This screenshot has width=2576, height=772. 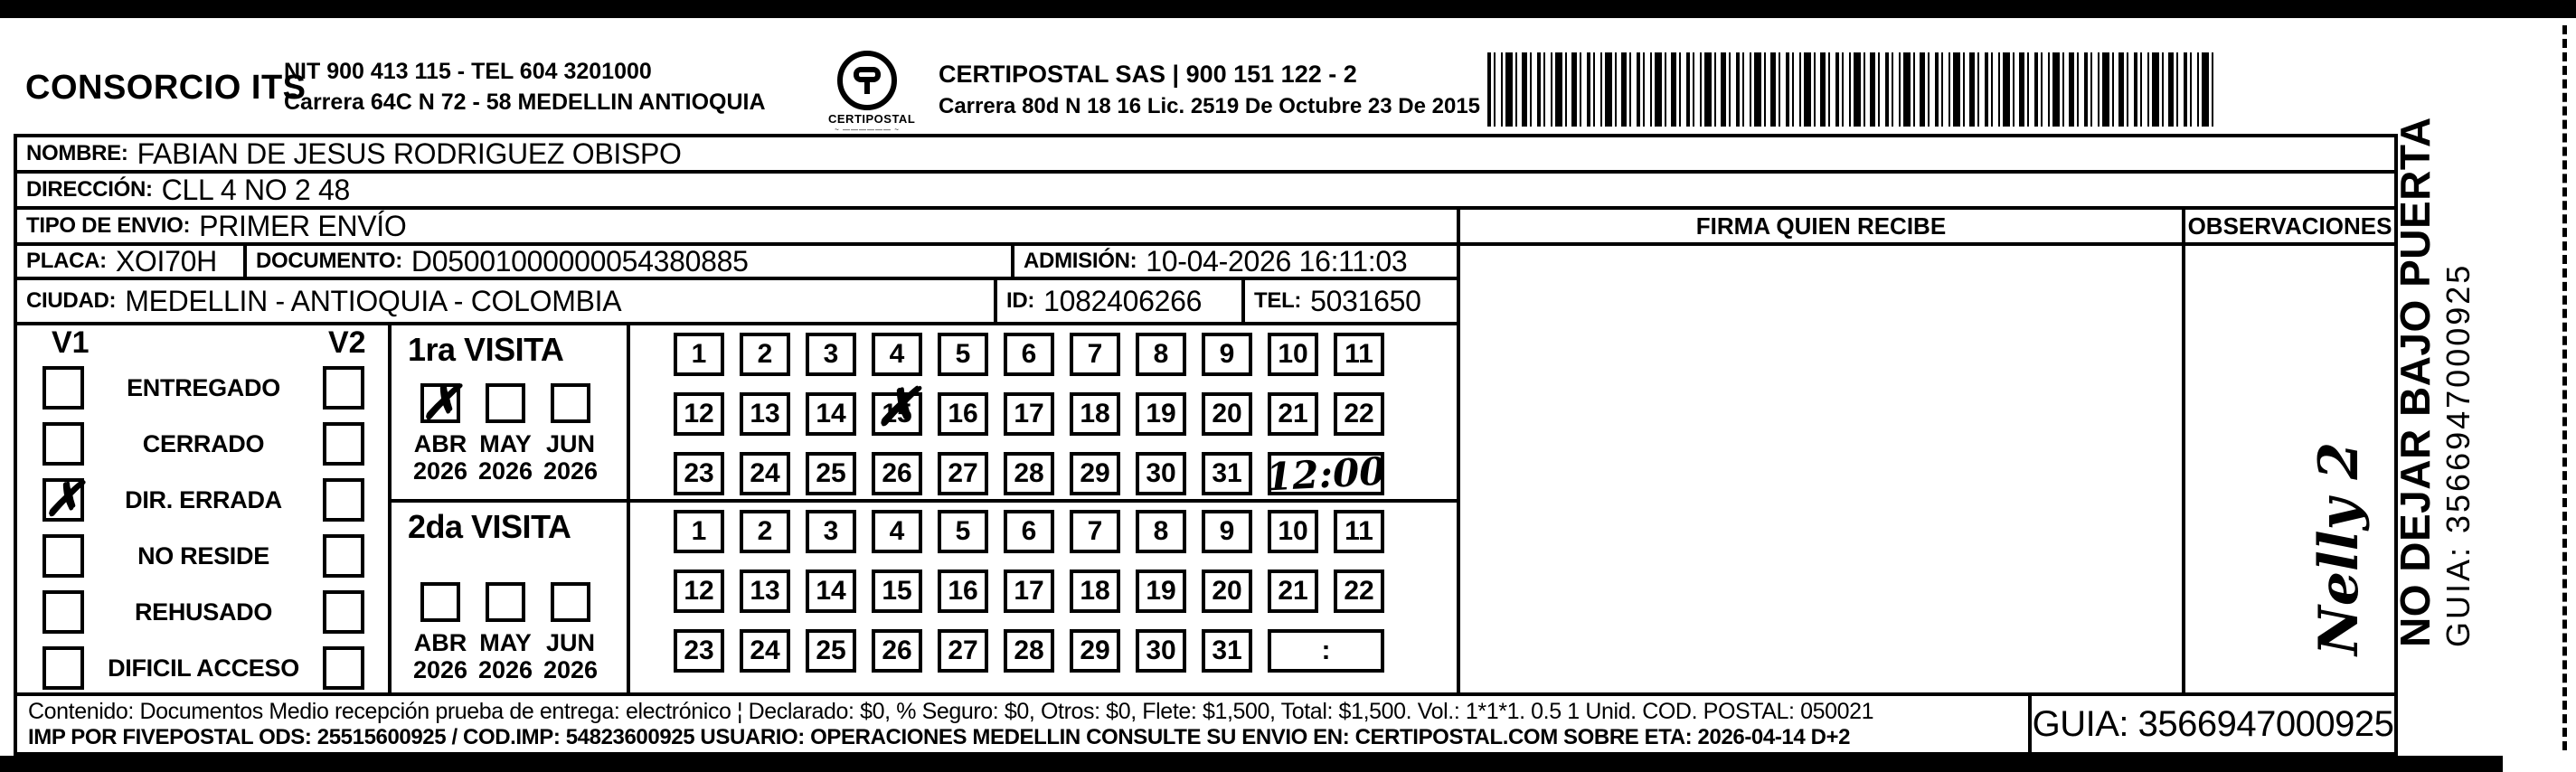 I want to click on day-first-29: 29, so click(x=1095, y=473).